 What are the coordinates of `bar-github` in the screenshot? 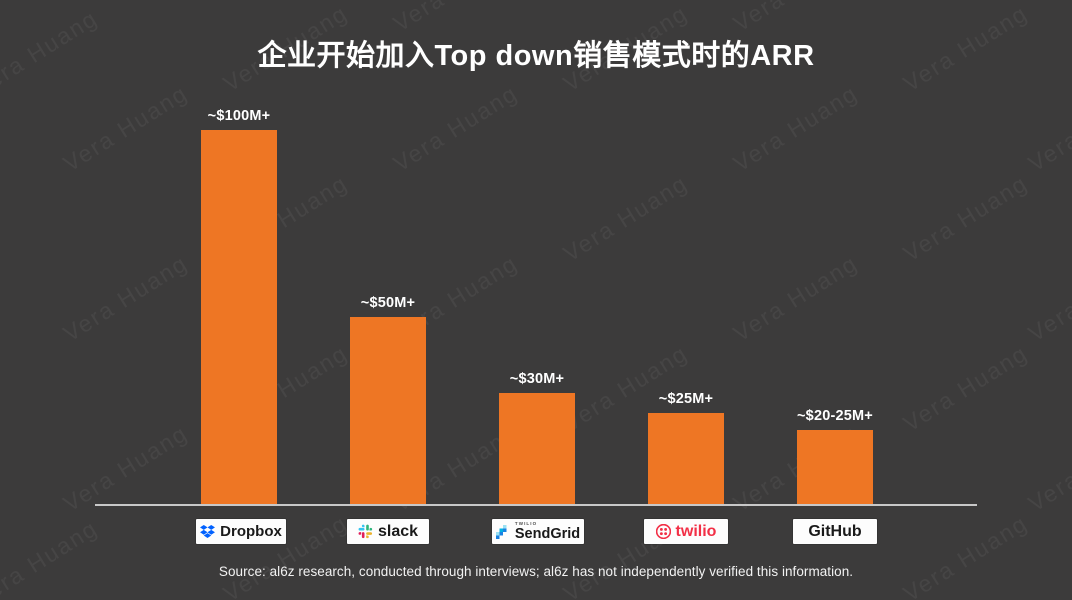 It's located at (835, 467).